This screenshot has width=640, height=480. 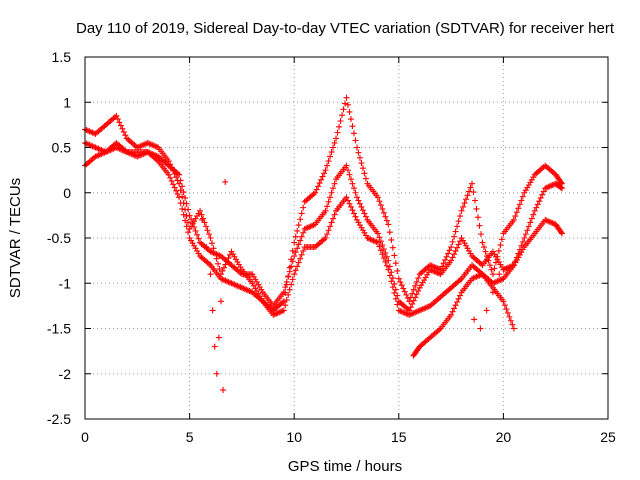 I want to click on x-tick-label: 5, so click(x=190, y=437).